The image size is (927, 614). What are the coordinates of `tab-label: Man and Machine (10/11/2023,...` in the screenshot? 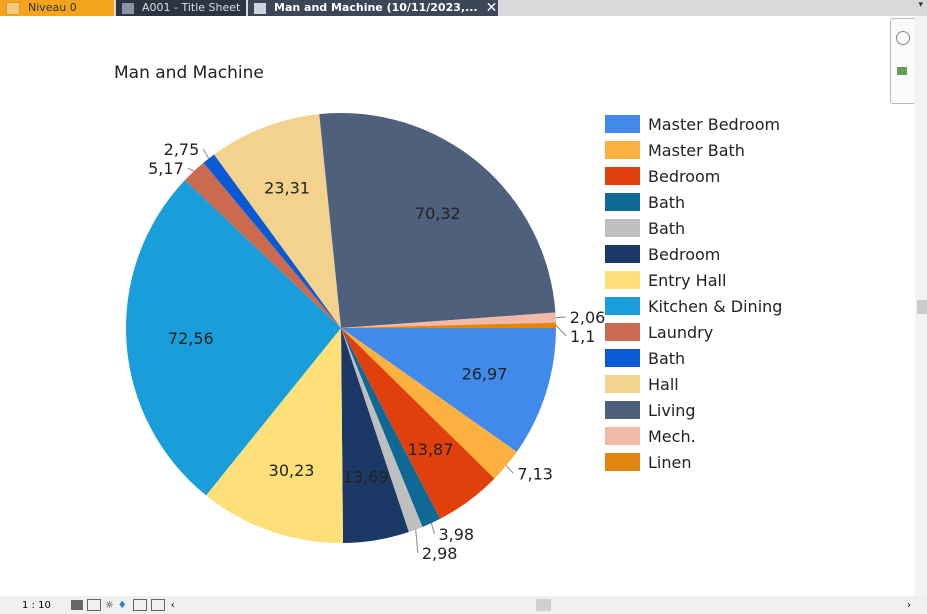 It's located at (376, 7).